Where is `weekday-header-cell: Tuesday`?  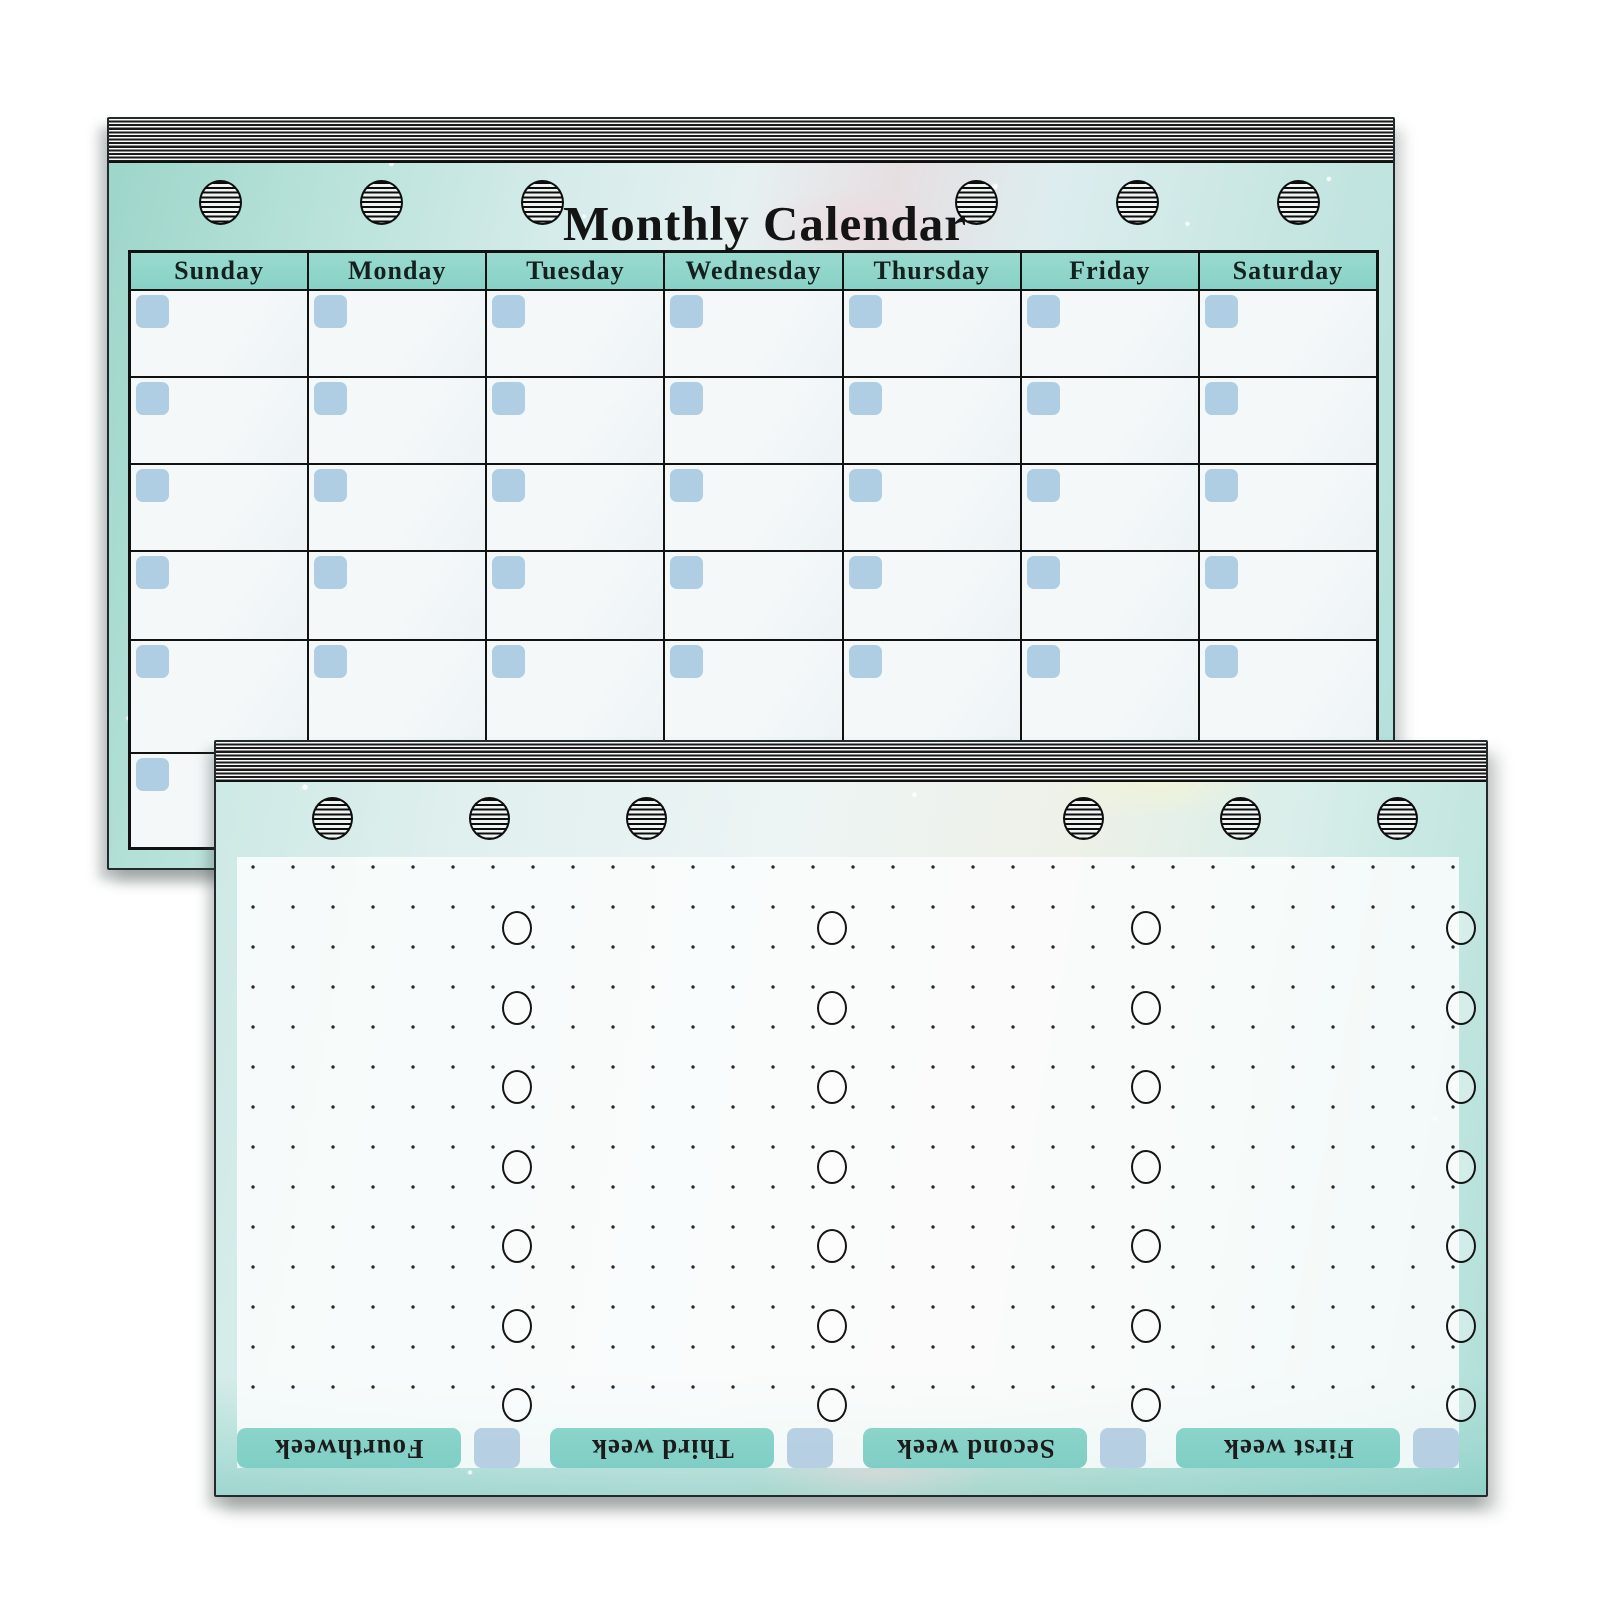 weekday-header-cell: Tuesday is located at coordinates (575, 271).